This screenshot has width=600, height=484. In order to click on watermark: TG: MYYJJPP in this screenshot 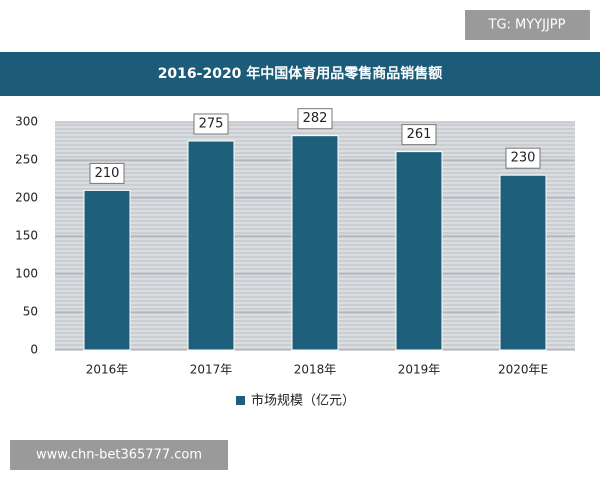, I will do `click(527, 25)`.